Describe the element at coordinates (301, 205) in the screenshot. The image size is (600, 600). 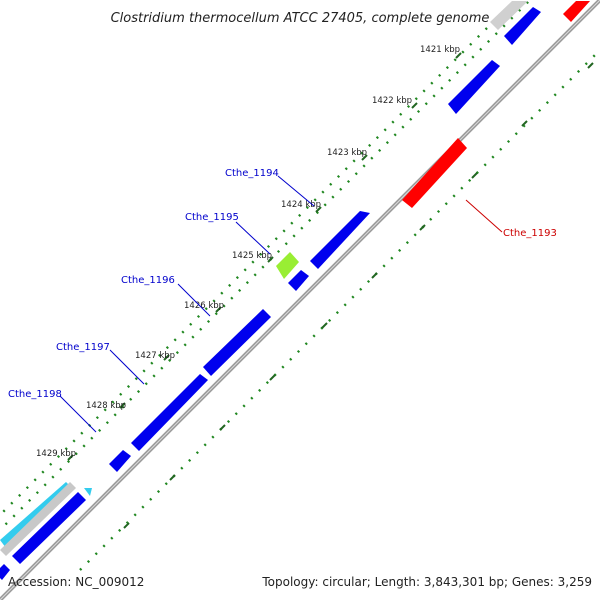
I see `tick-label-1424: 1424 kbp` at that location.